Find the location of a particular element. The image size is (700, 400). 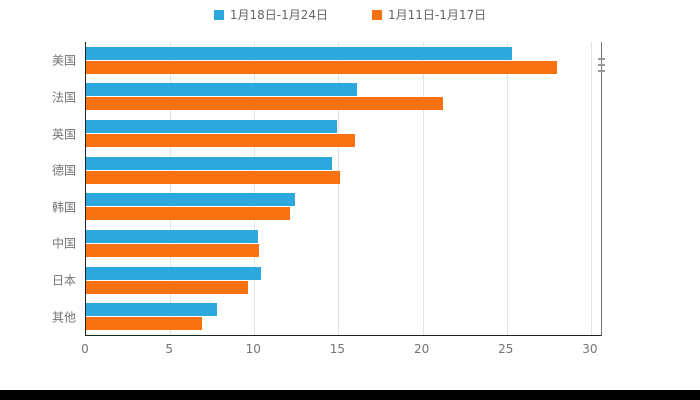

legend-item-current-week: 1月18日-1月24日 is located at coordinates (270, 14).